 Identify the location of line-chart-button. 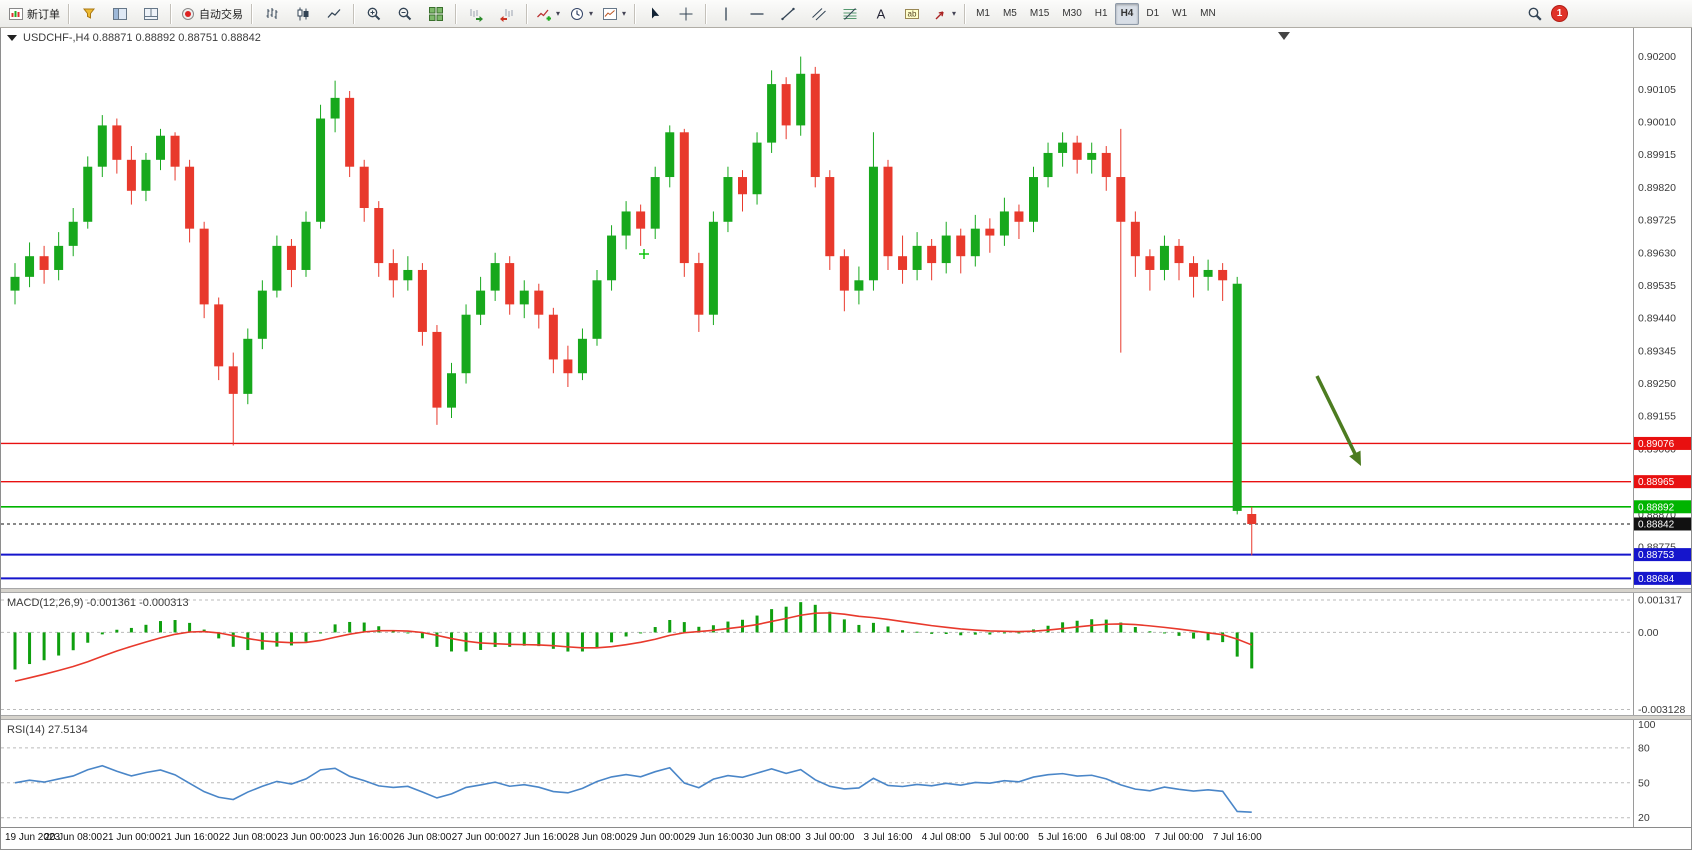
(334, 14).